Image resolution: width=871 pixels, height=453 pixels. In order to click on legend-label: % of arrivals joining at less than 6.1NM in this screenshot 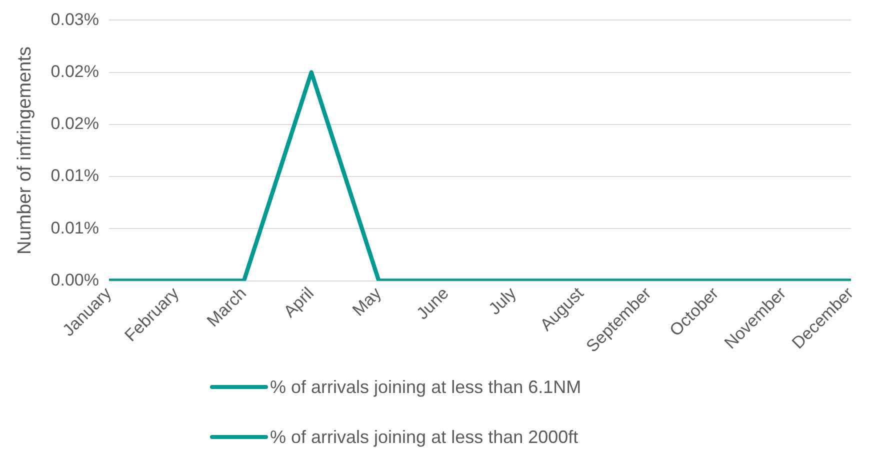, I will do `click(426, 387)`.